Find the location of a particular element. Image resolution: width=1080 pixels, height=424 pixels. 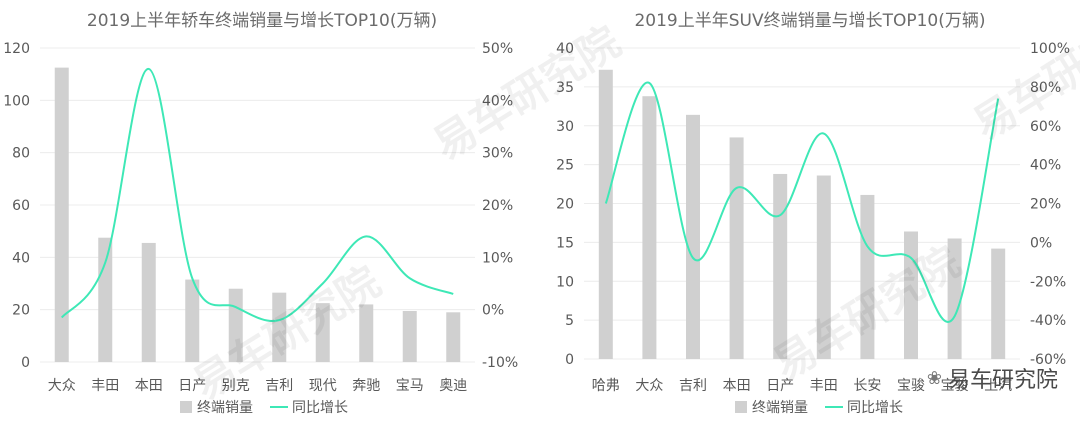

wechat-icon: ❀ is located at coordinates (934, 378).